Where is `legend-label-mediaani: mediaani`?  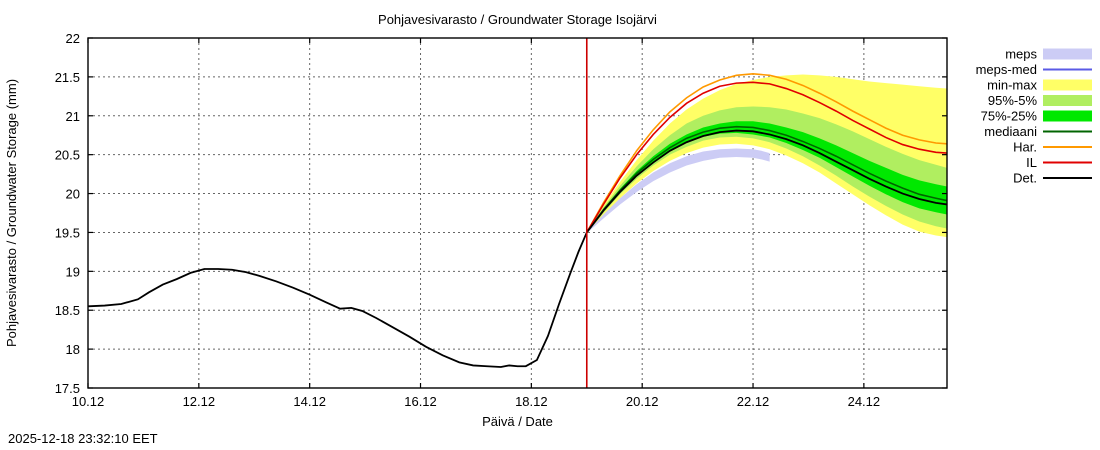 legend-label-mediaani: mediaani is located at coordinates (1010, 131).